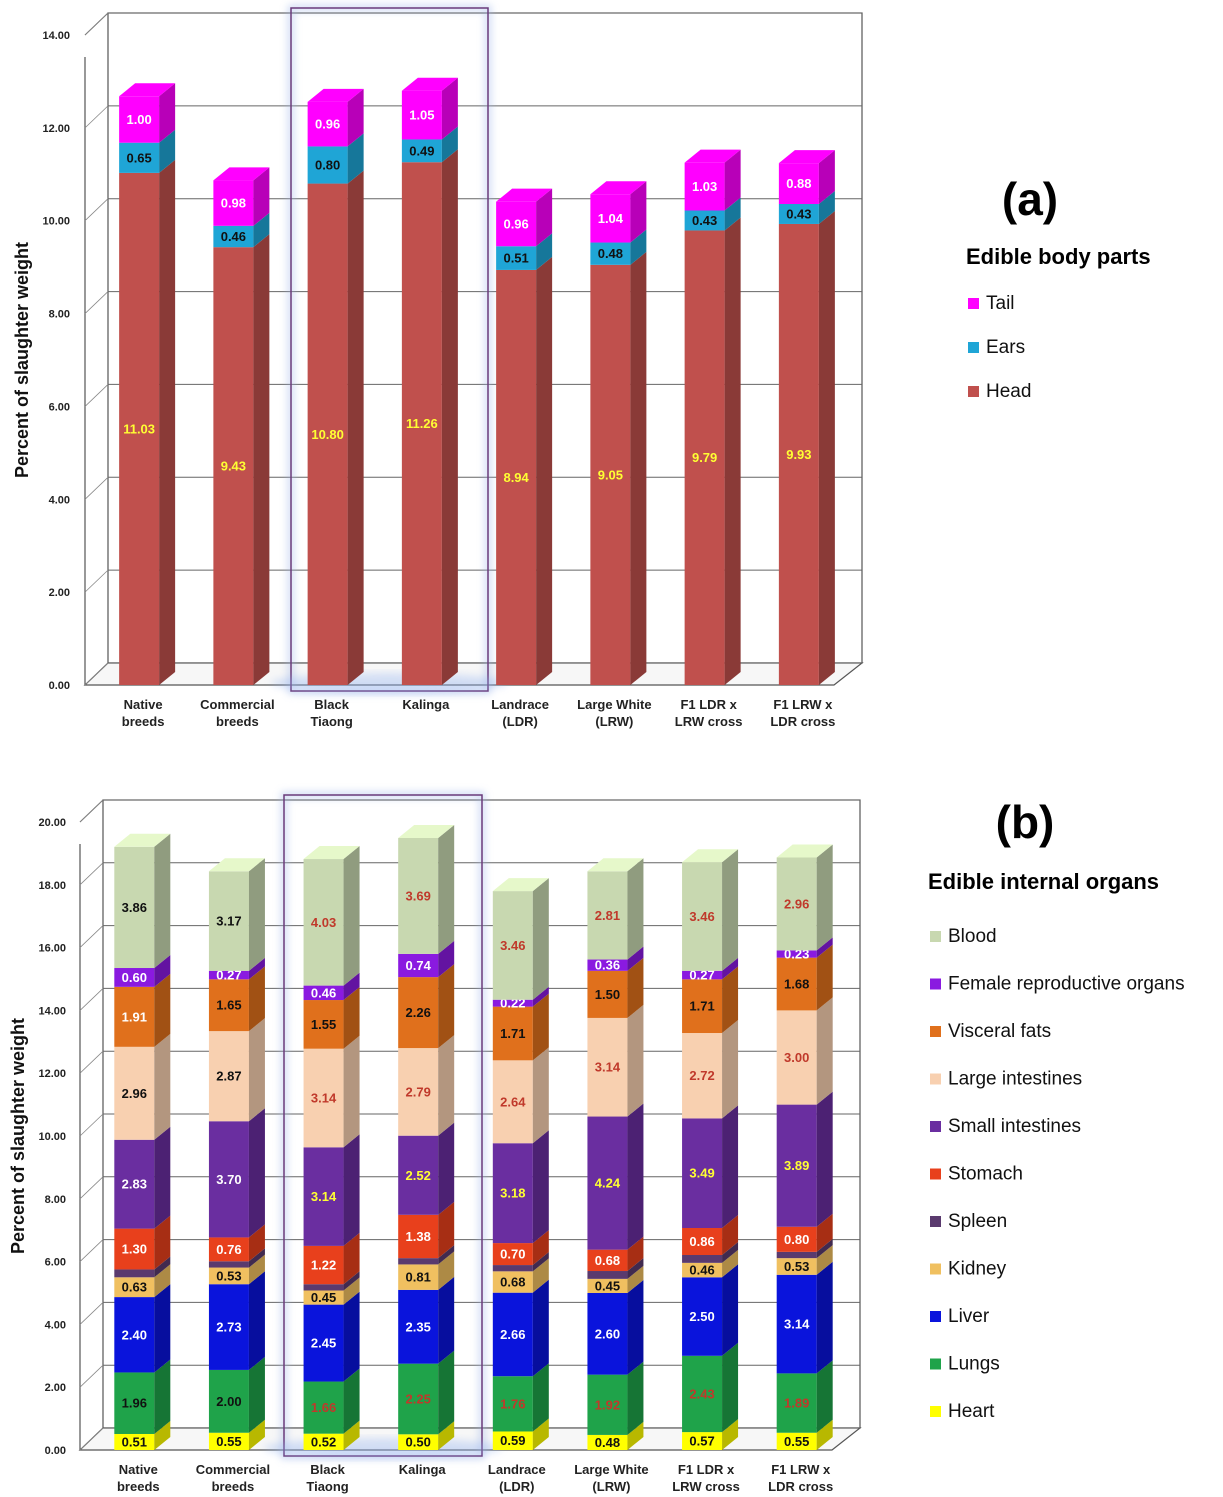 The image size is (1223, 1497). Describe the element at coordinates (256, 914) in the screenshot. I see `bar-segment-blood-side` at that location.